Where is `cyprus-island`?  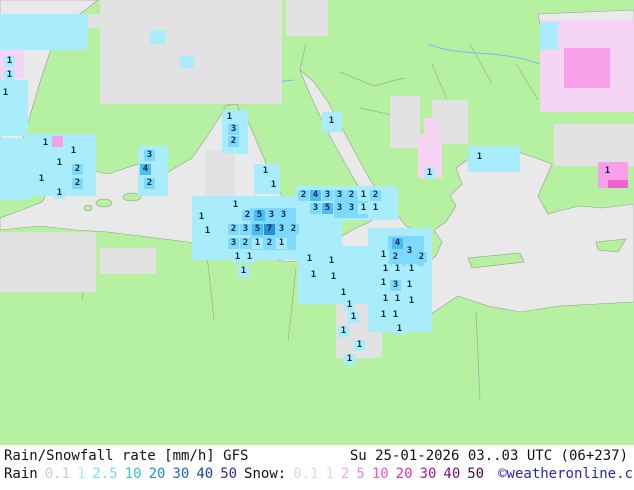
cyprus-island is located at coordinates (611, 245).